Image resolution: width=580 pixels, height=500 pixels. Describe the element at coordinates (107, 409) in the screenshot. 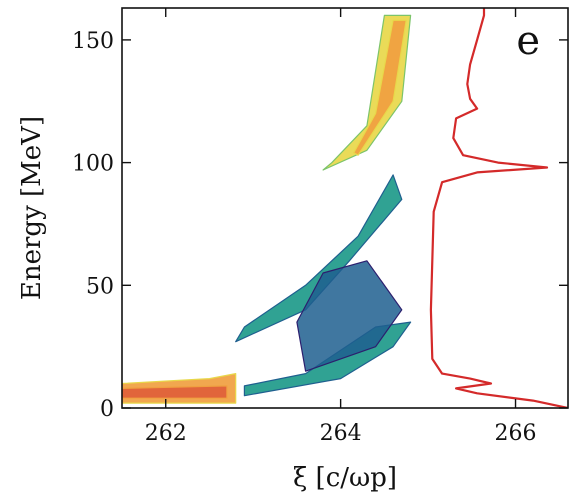

I see `y-tick-label: 0` at that location.